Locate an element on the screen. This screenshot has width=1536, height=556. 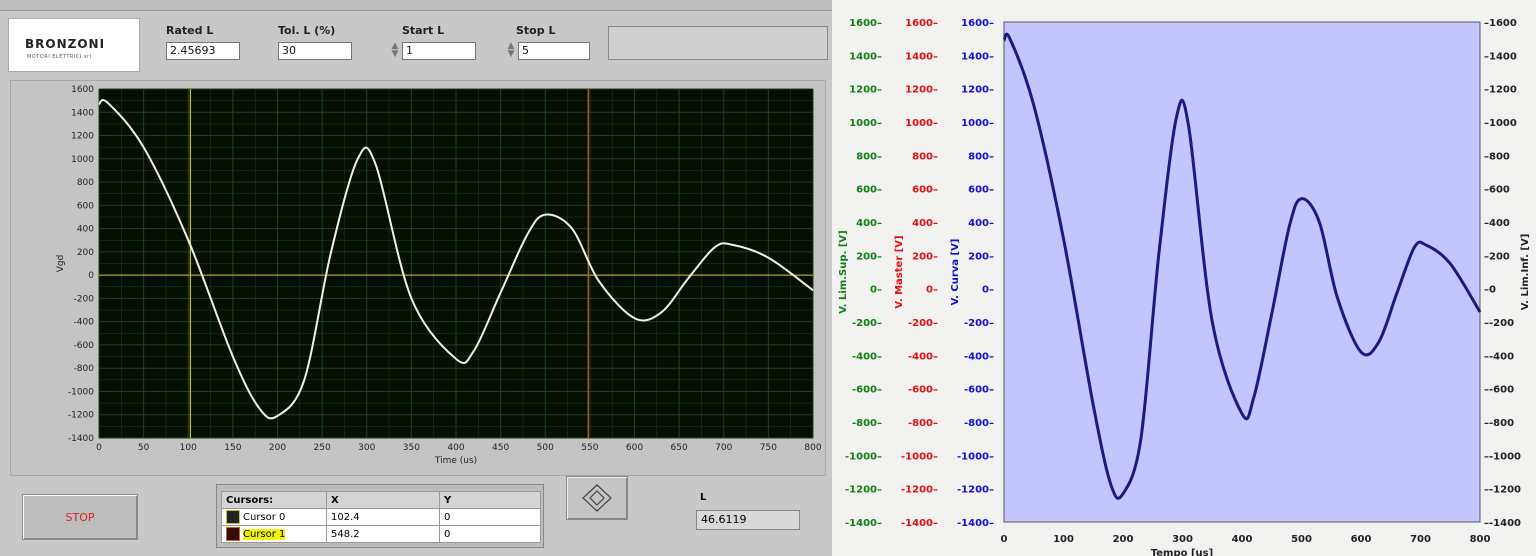
y-tick-label-right: –200 is located at coordinates (1497, 256).